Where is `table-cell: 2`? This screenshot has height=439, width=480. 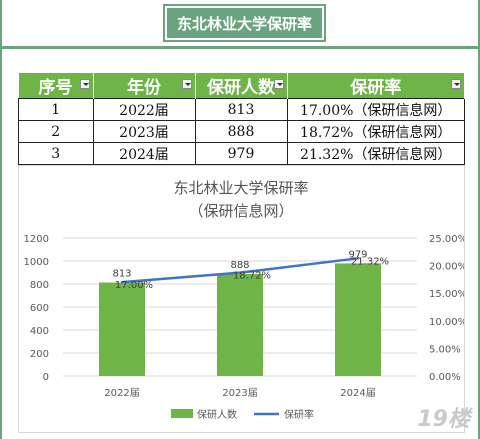 table-cell: 2 is located at coordinates (56, 131).